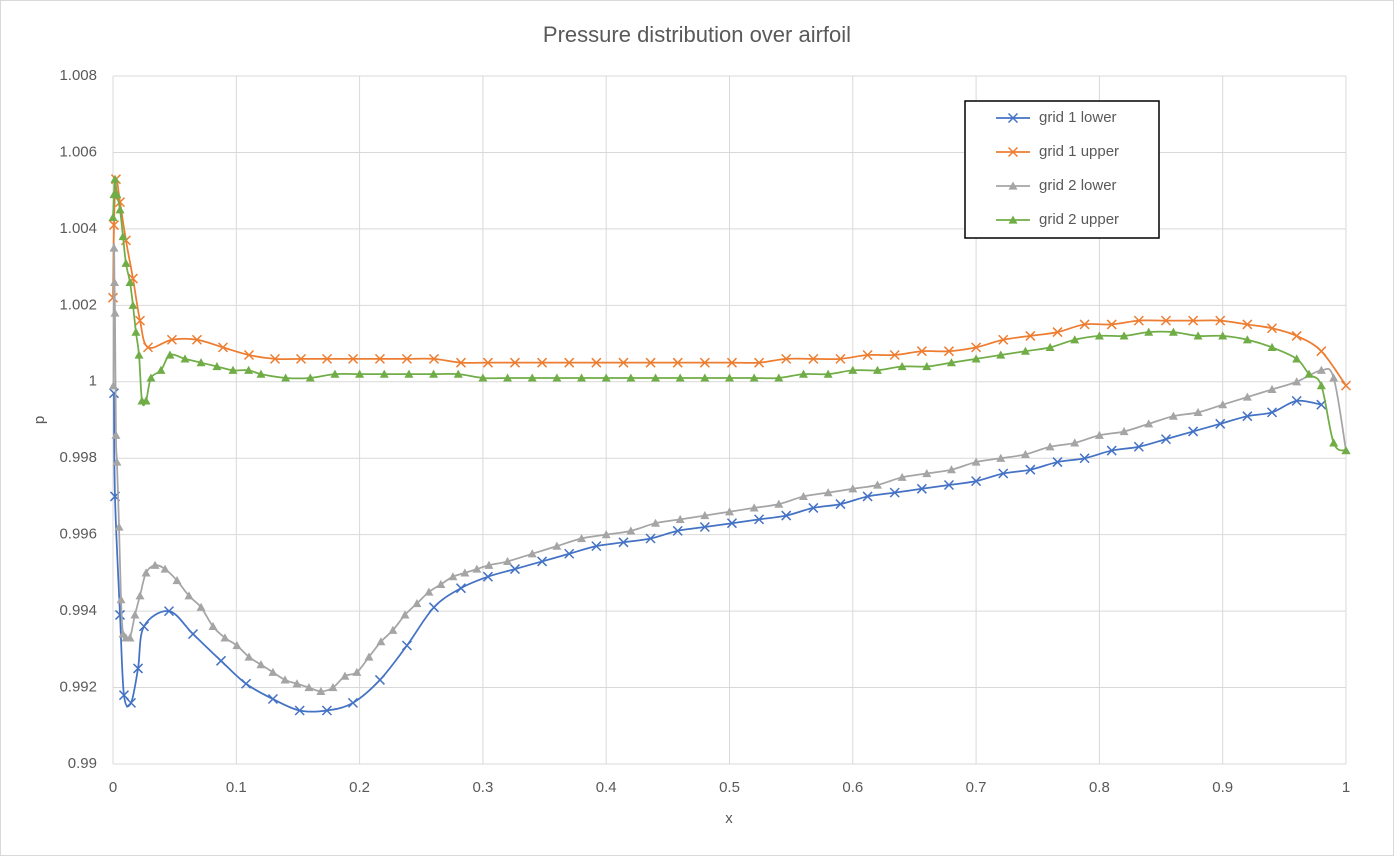 The height and width of the screenshot is (856, 1394). Describe the element at coordinates (78, 228) in the screenshot. I see `y-tick-label: 1.004` at that location.